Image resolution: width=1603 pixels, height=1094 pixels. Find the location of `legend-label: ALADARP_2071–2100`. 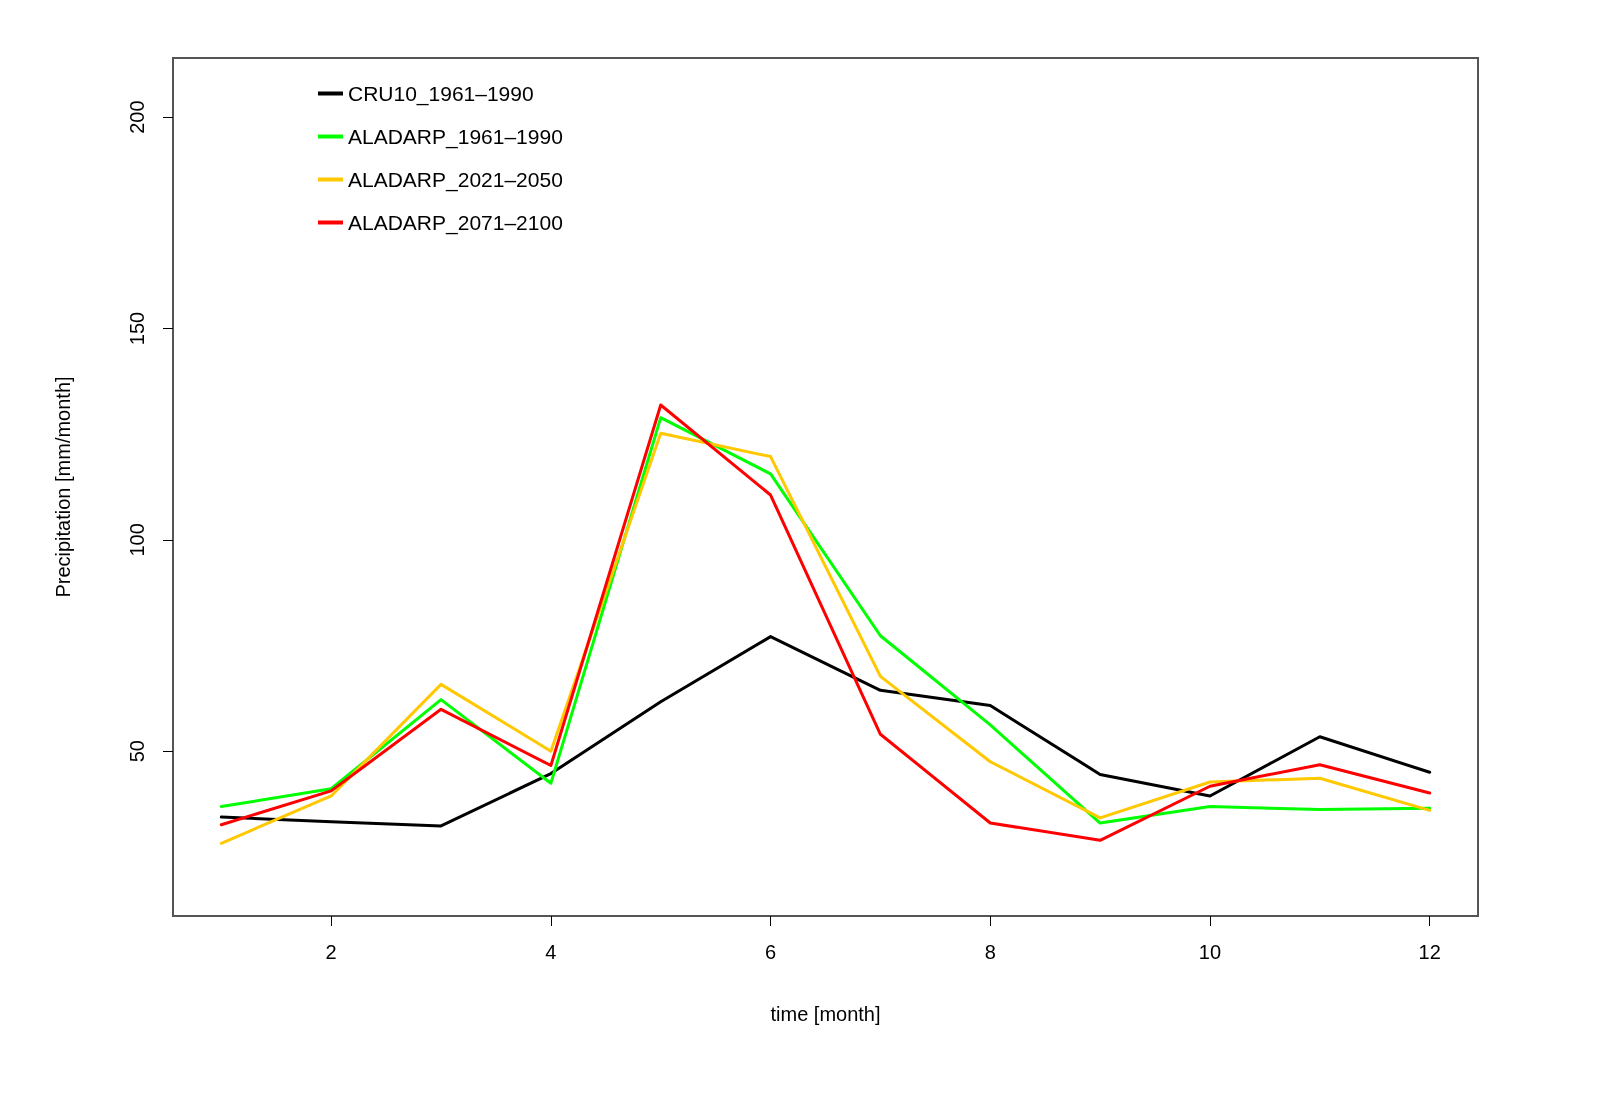

legend-label: ALADARP_2071–2100 is located at coordinates (455, 223).